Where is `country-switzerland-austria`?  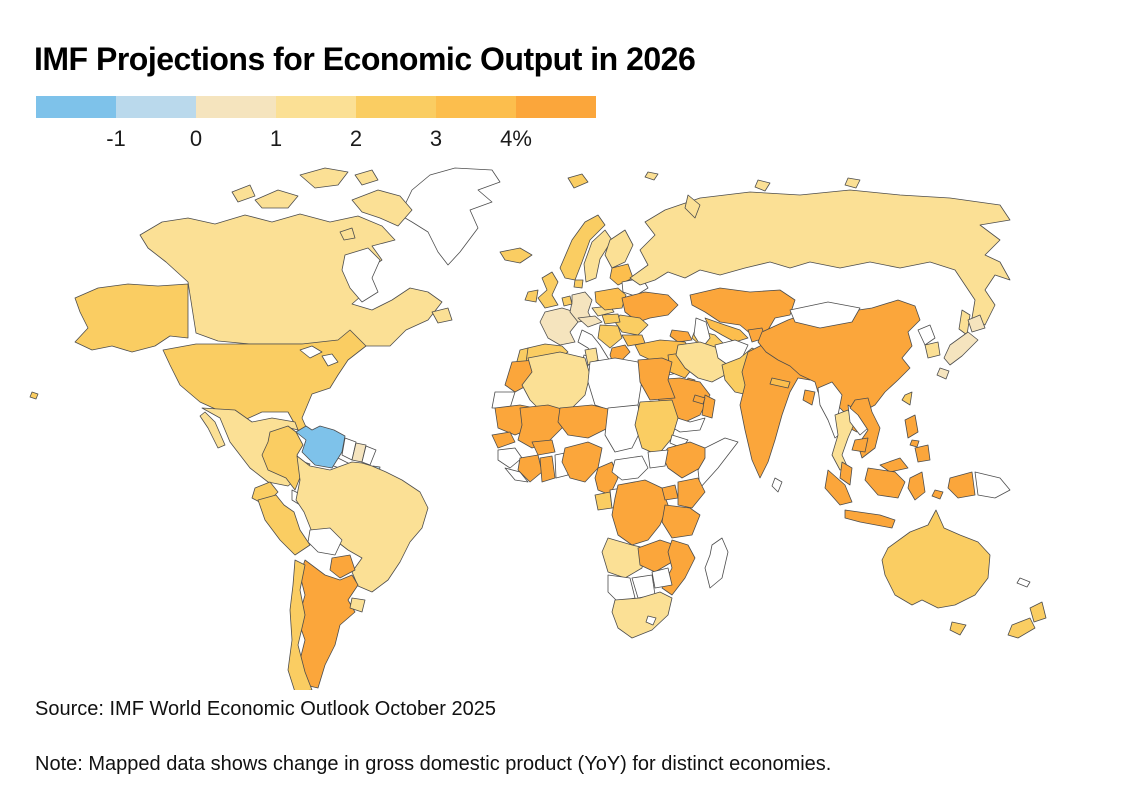
country-switzerland-austria is located at coordinates (590, 321).